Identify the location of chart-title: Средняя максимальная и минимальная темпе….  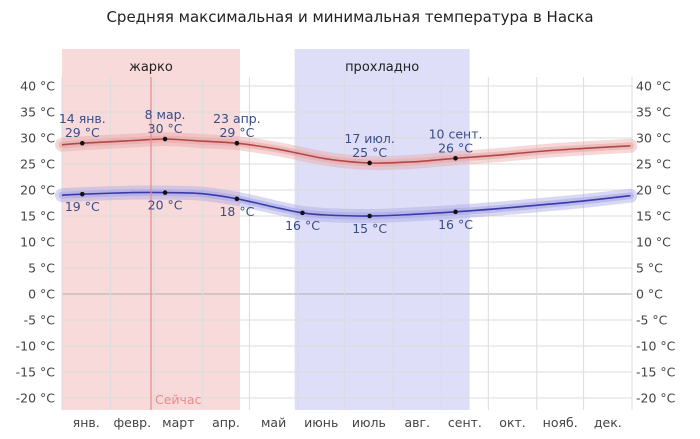
(350, 17).